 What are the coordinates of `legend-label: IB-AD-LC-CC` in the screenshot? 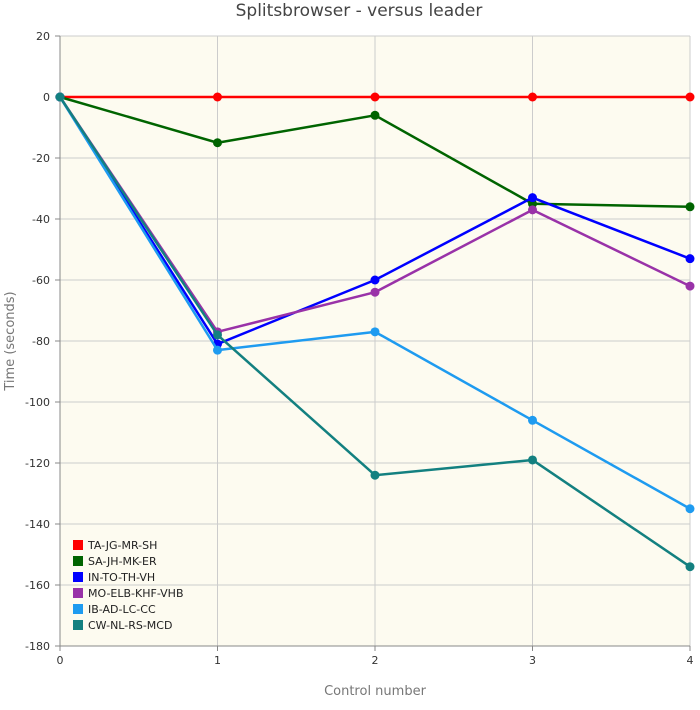 It's located at (122, 609).